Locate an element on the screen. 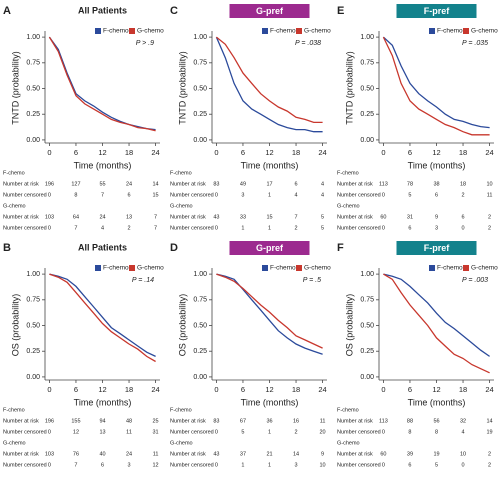 This screenshot has width=500, height=478. risk-value: 7 is located at coordinates (155, 217).